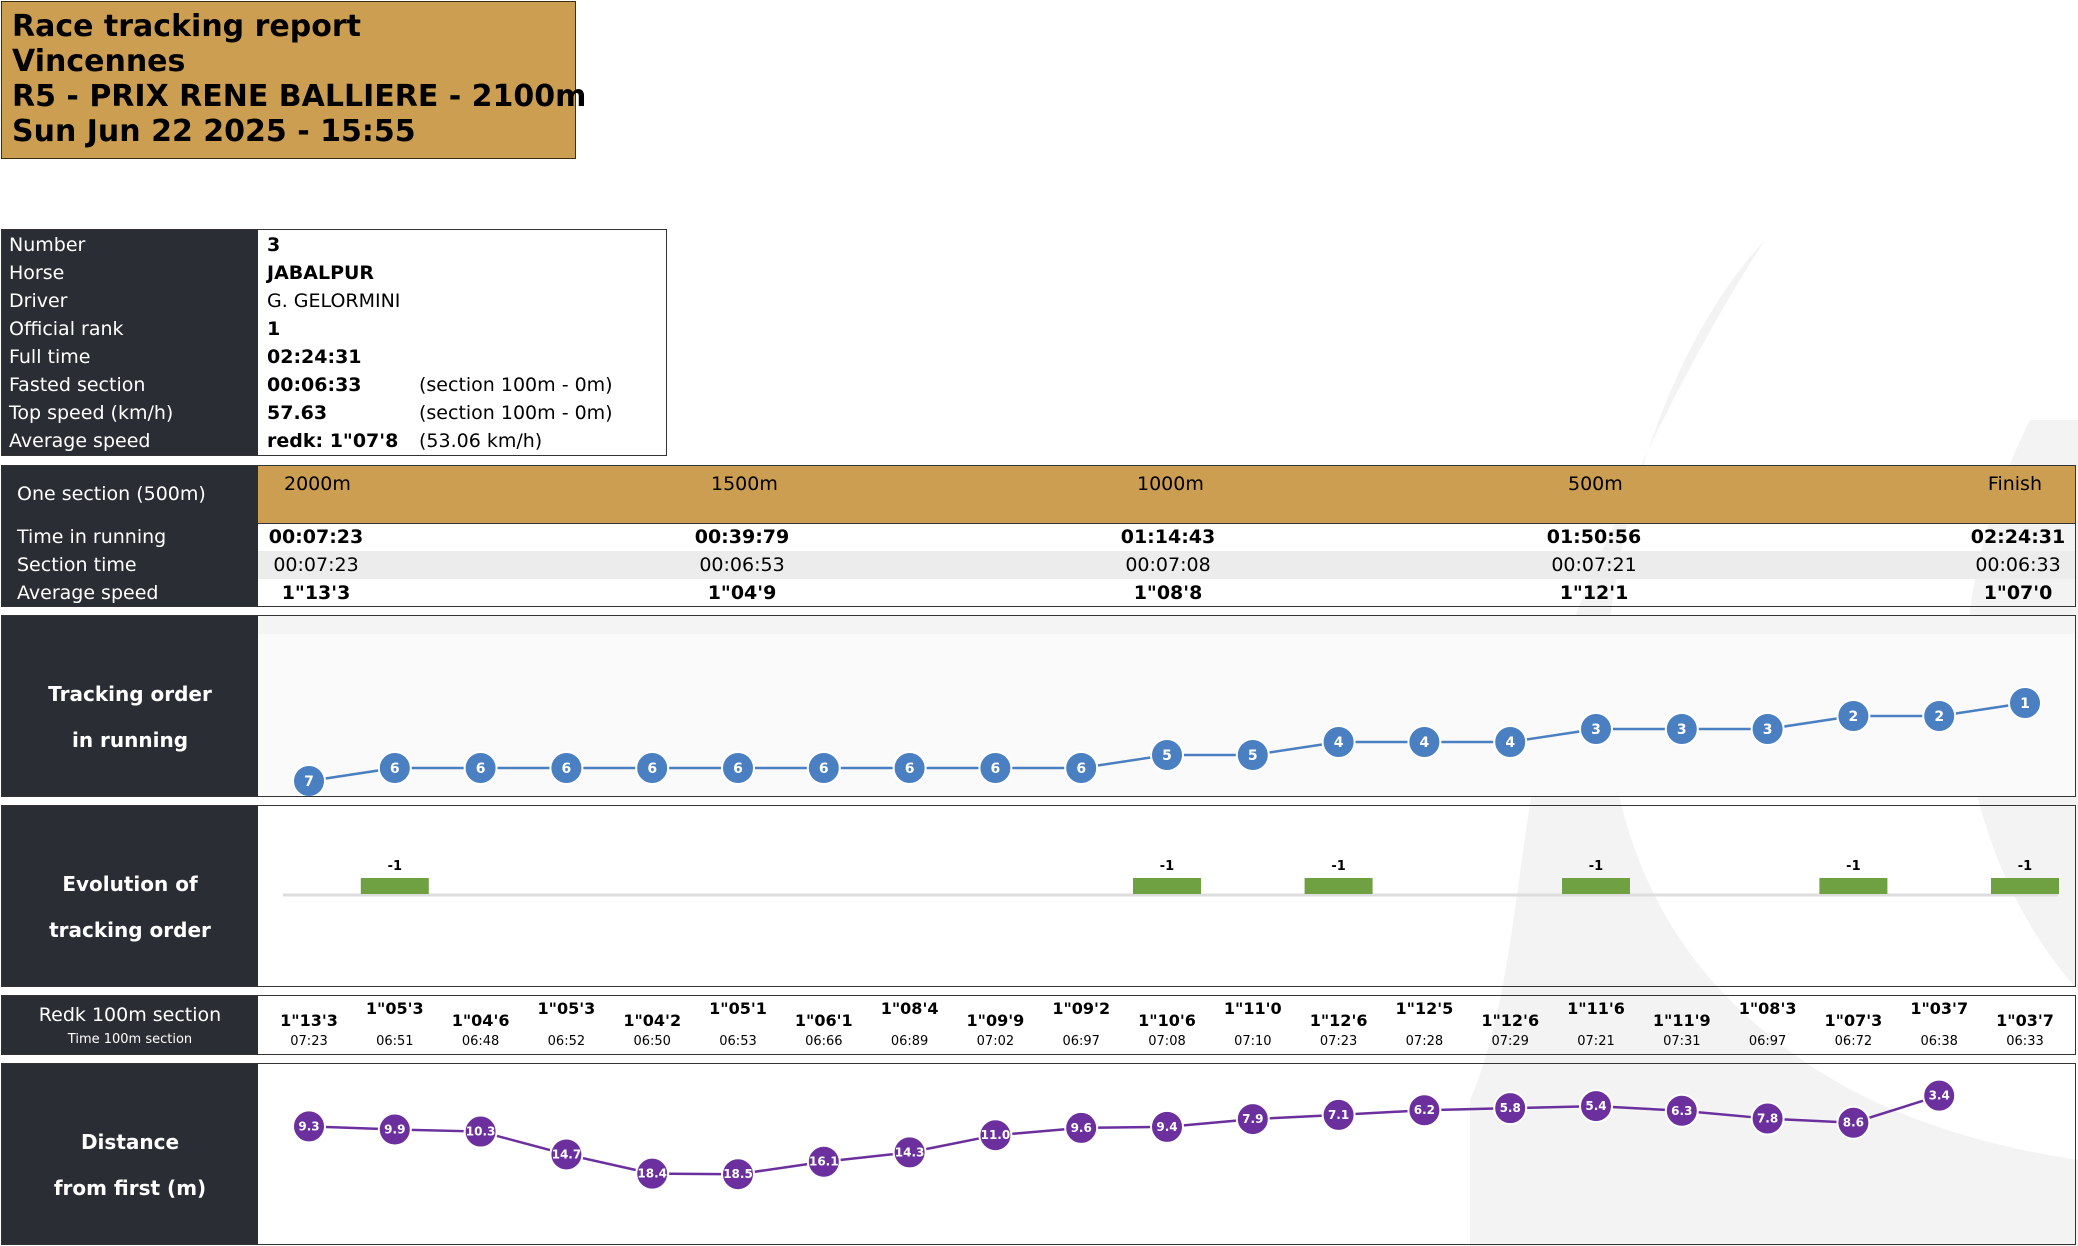 This screenshot has width=2078, height=1246. Describe the element at coordinates (1853, 1122) in the screenshot. I see `distance-point: 8.6` at that location.